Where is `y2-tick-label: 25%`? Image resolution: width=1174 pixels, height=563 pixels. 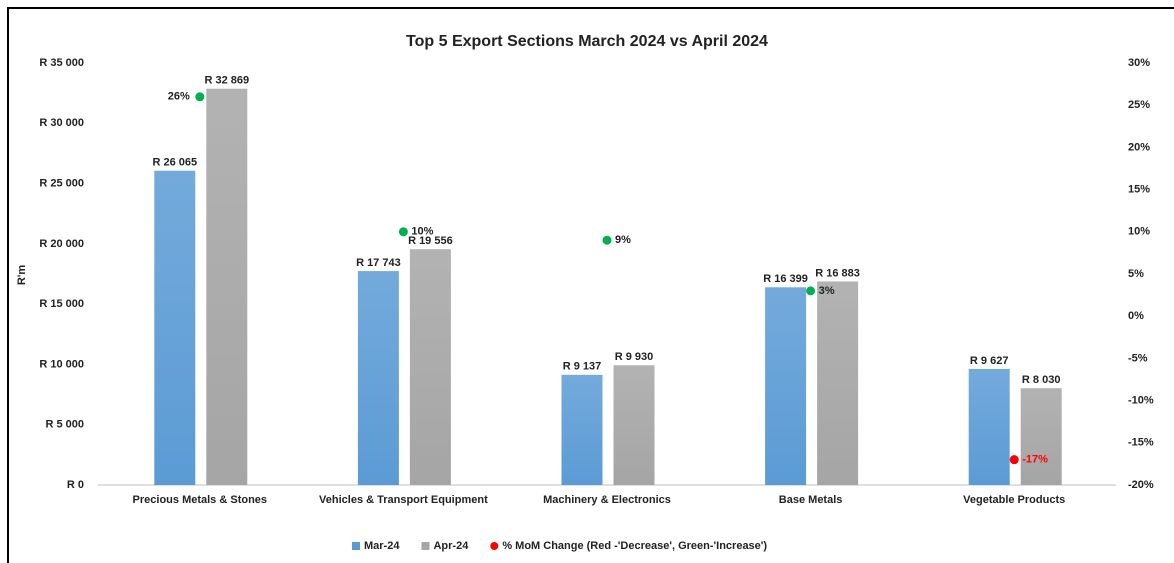
y2-tick-label: 25% is located at coordinates (1139, 105).